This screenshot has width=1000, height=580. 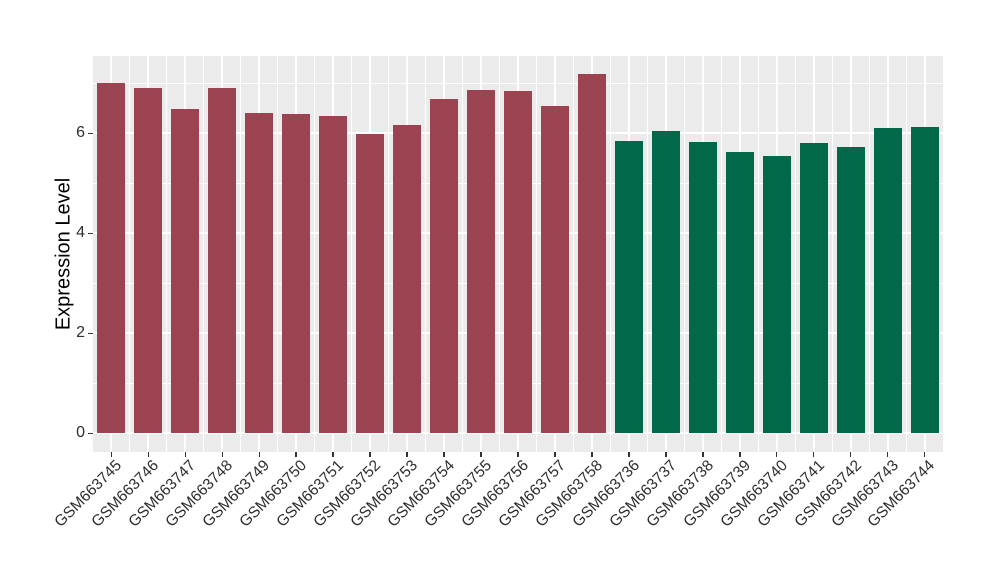 What do you see at coordinates (333, 275) in the screenshot?
I see `bar-GSM663751` at bounding box center [333, 275].